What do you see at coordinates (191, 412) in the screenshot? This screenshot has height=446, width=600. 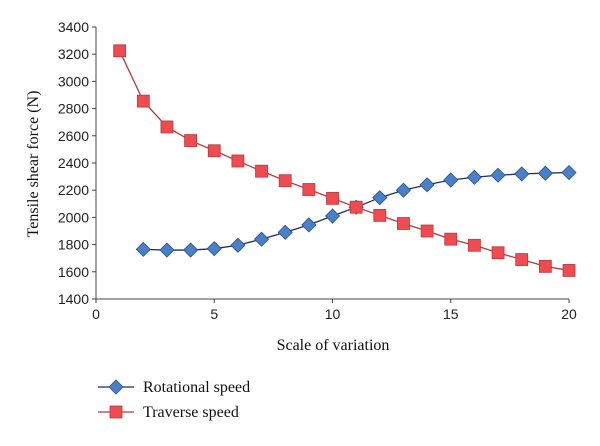 I see `legend-label: Traverse speed` at bounding box center [191, 412].